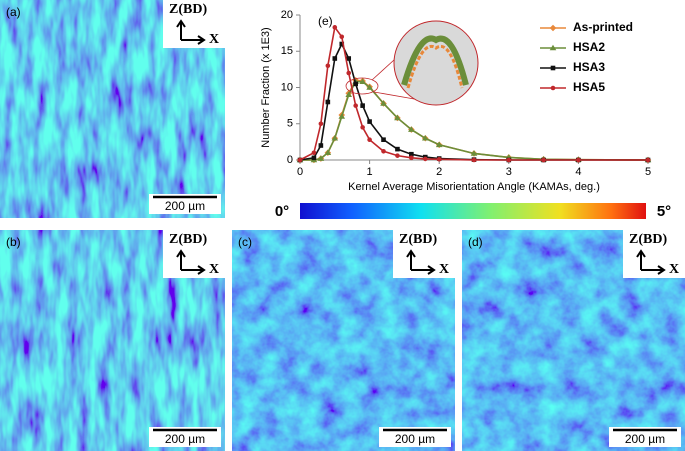  I want to click on panel-label: (a), so click(13, 12).